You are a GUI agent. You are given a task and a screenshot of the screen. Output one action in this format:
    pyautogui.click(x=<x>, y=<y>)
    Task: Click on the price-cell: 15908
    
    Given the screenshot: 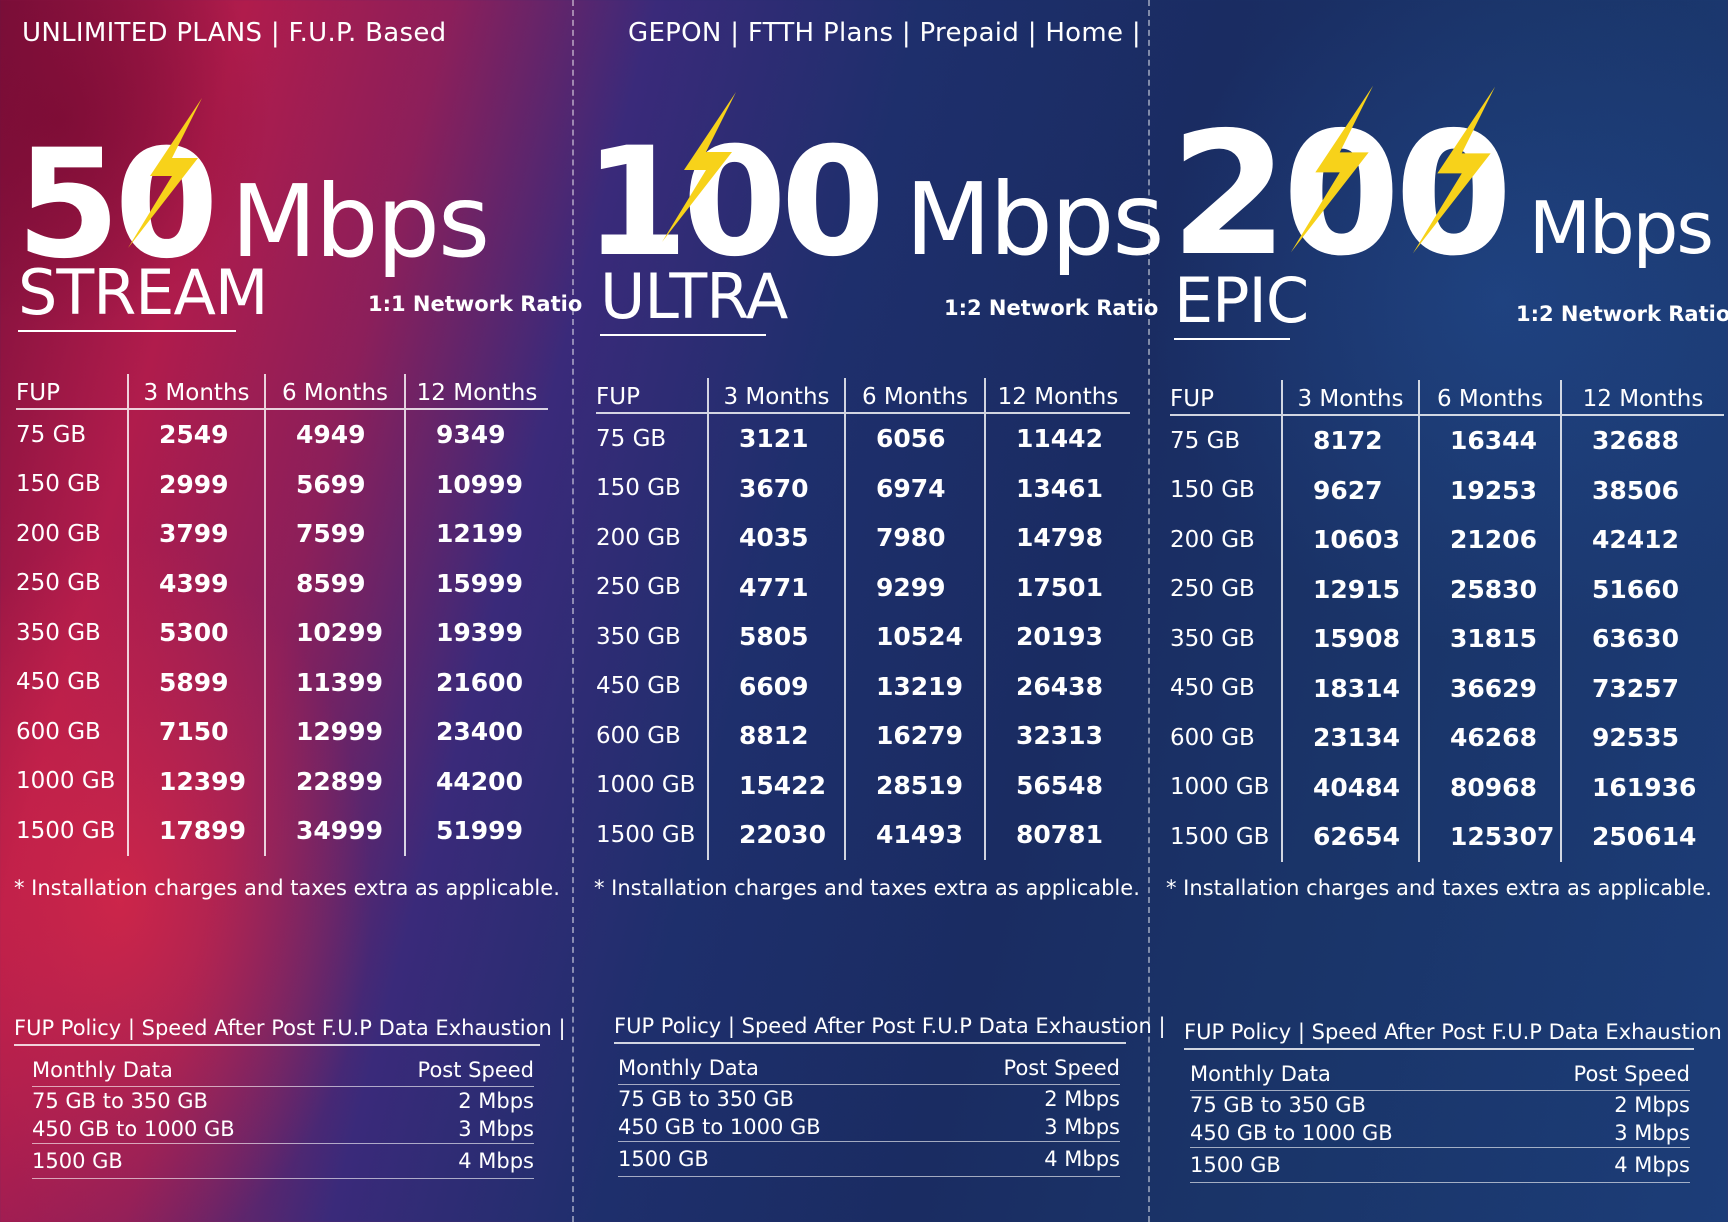 What is the action you would take?
    pyautogui.click(x=1350, y=639)
    